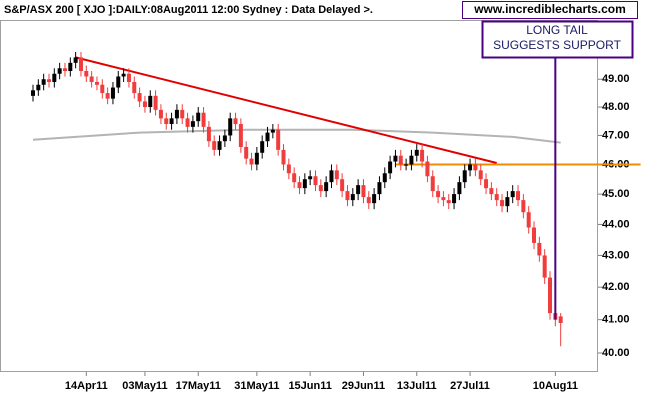 The height and width of the screenshot is (400, 650). I want to click on x-tick-label: 27Jul11, so click(470, 386).